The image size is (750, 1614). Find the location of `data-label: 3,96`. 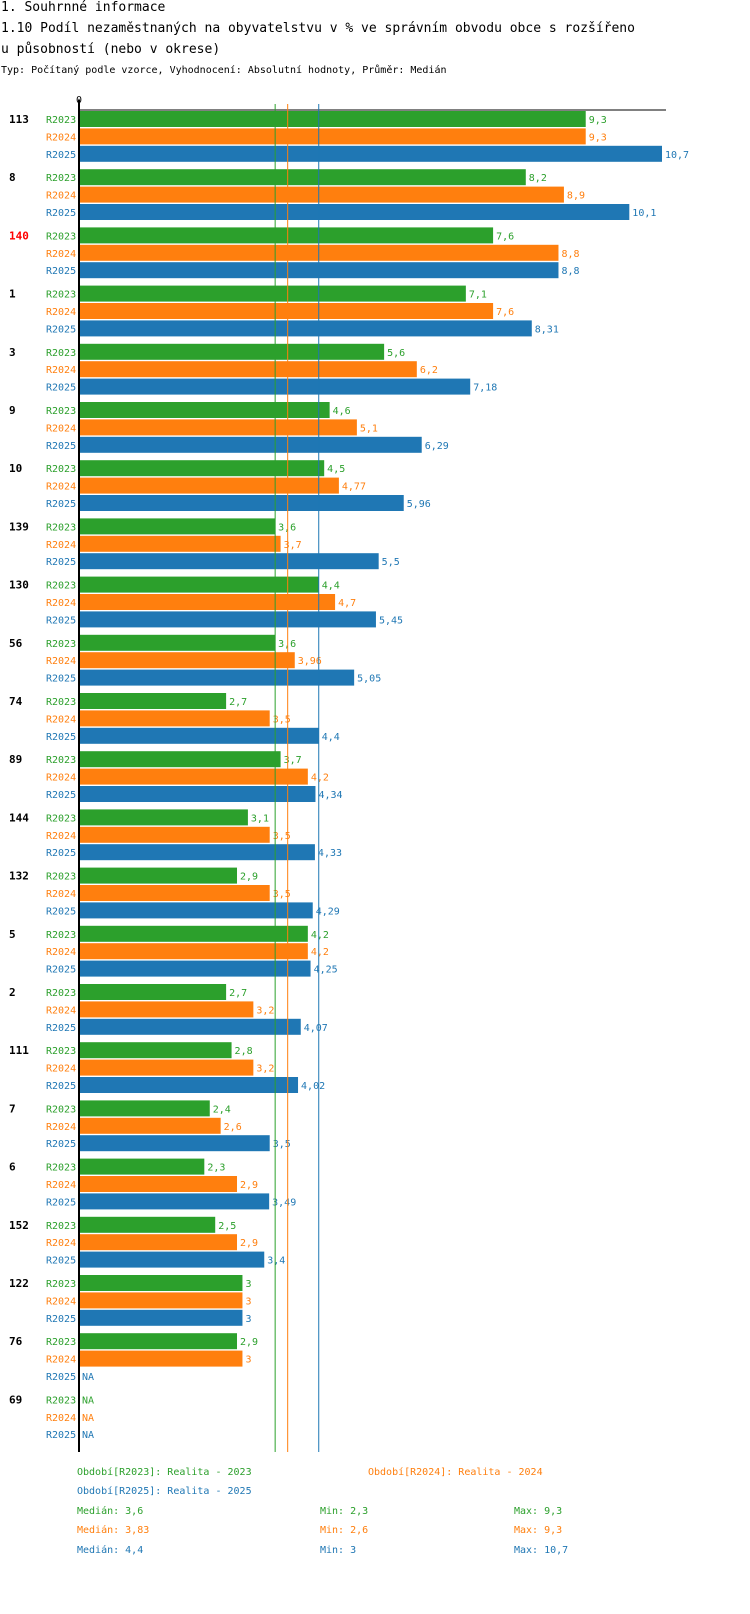

data-label: 3,96 is located at coordinates (310, 661).